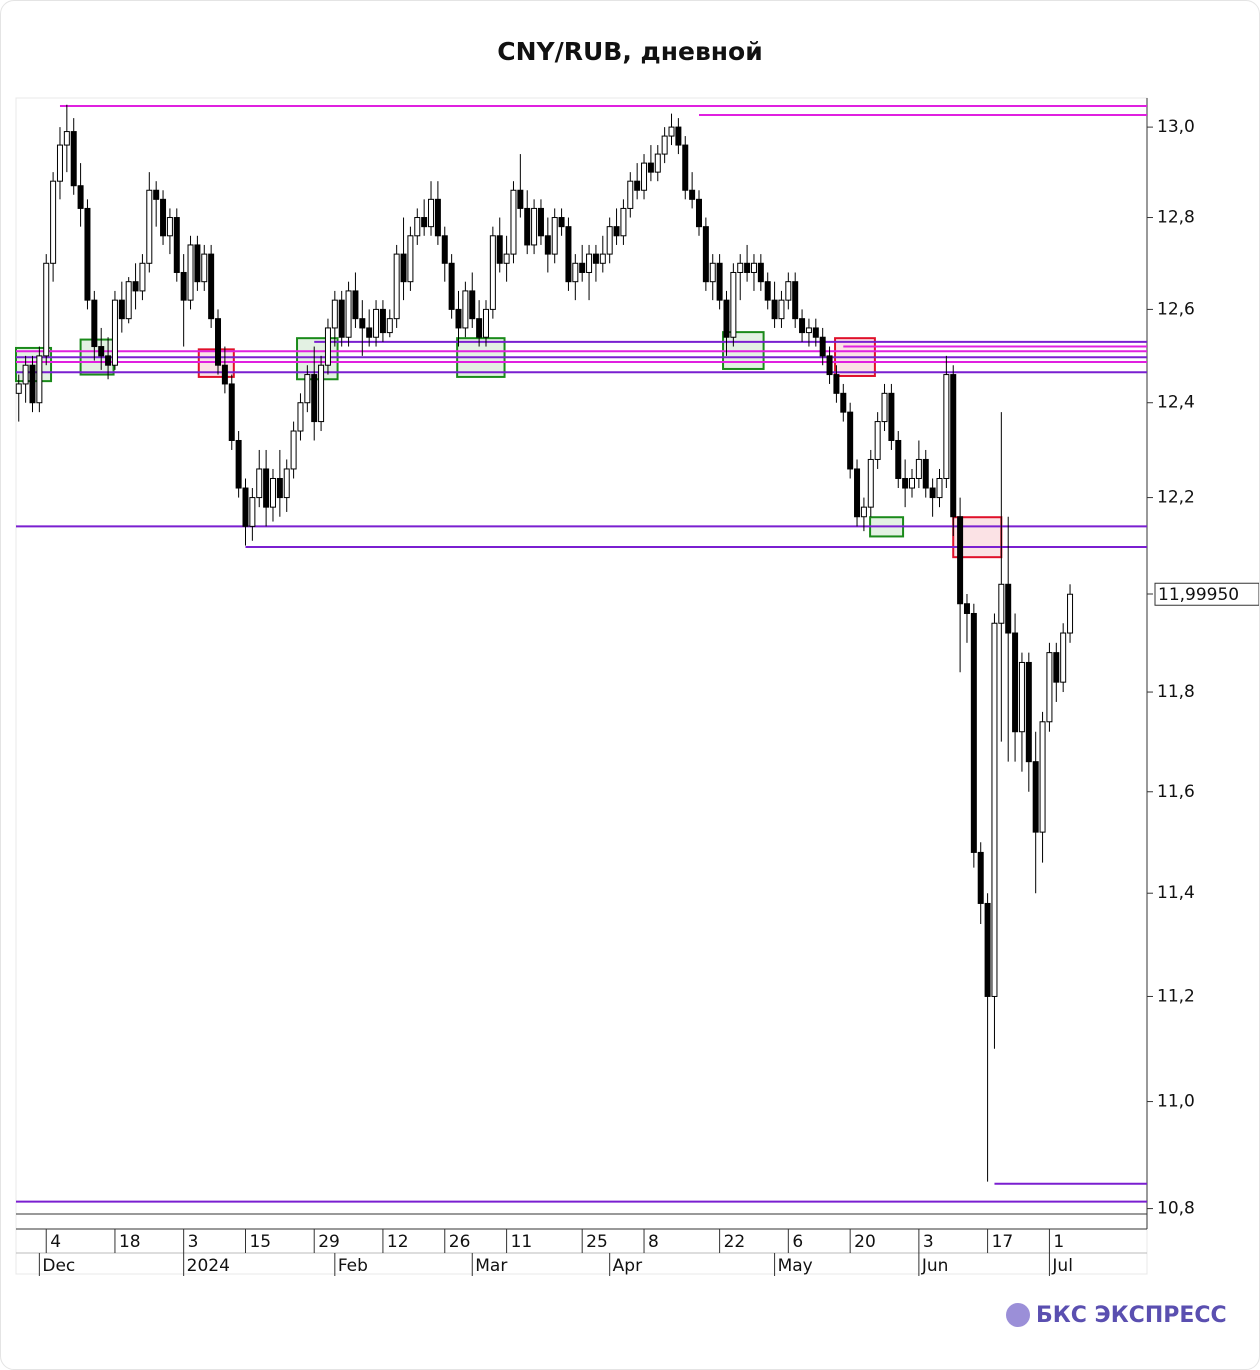 The height and width of the screenshot is (1370, 1260). What do you see at coordinates (865, 1242) in the screenshot?
I see `x-tick-label: 20` at bounding box center [865, 1242].